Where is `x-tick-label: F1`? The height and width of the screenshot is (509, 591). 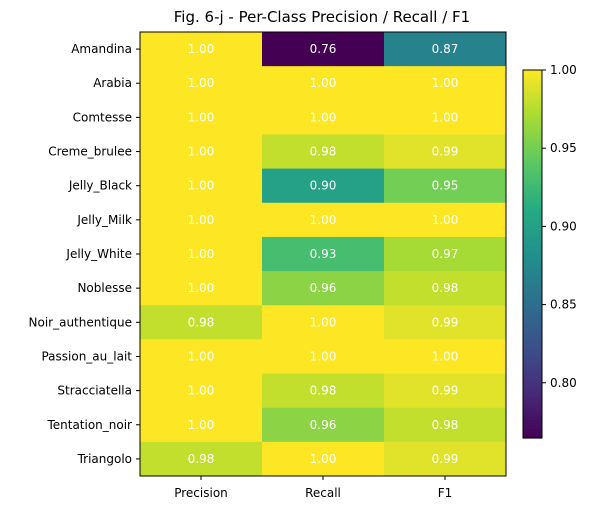
x-tick-label: F1 is located at coordinates (445, 493).